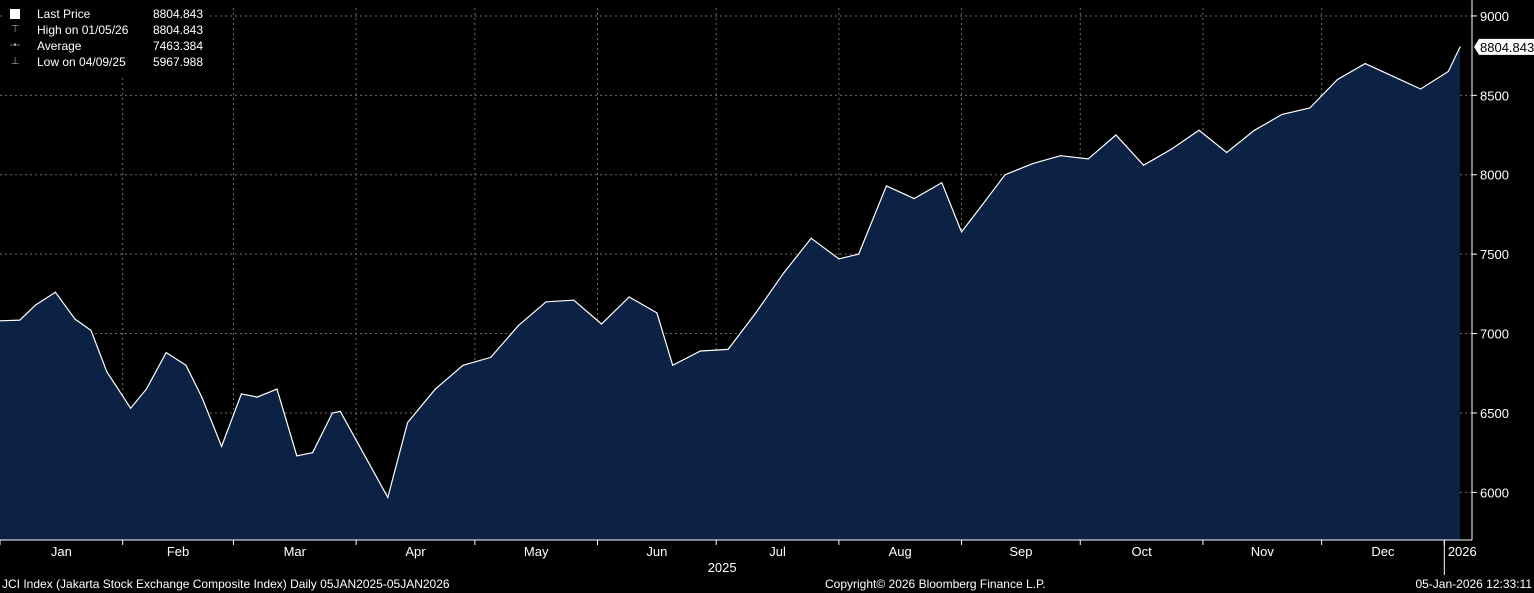 This screenshot has width=1534, height=593. I want to click on legend-last-price-label: Last Price, so click(64, 14).